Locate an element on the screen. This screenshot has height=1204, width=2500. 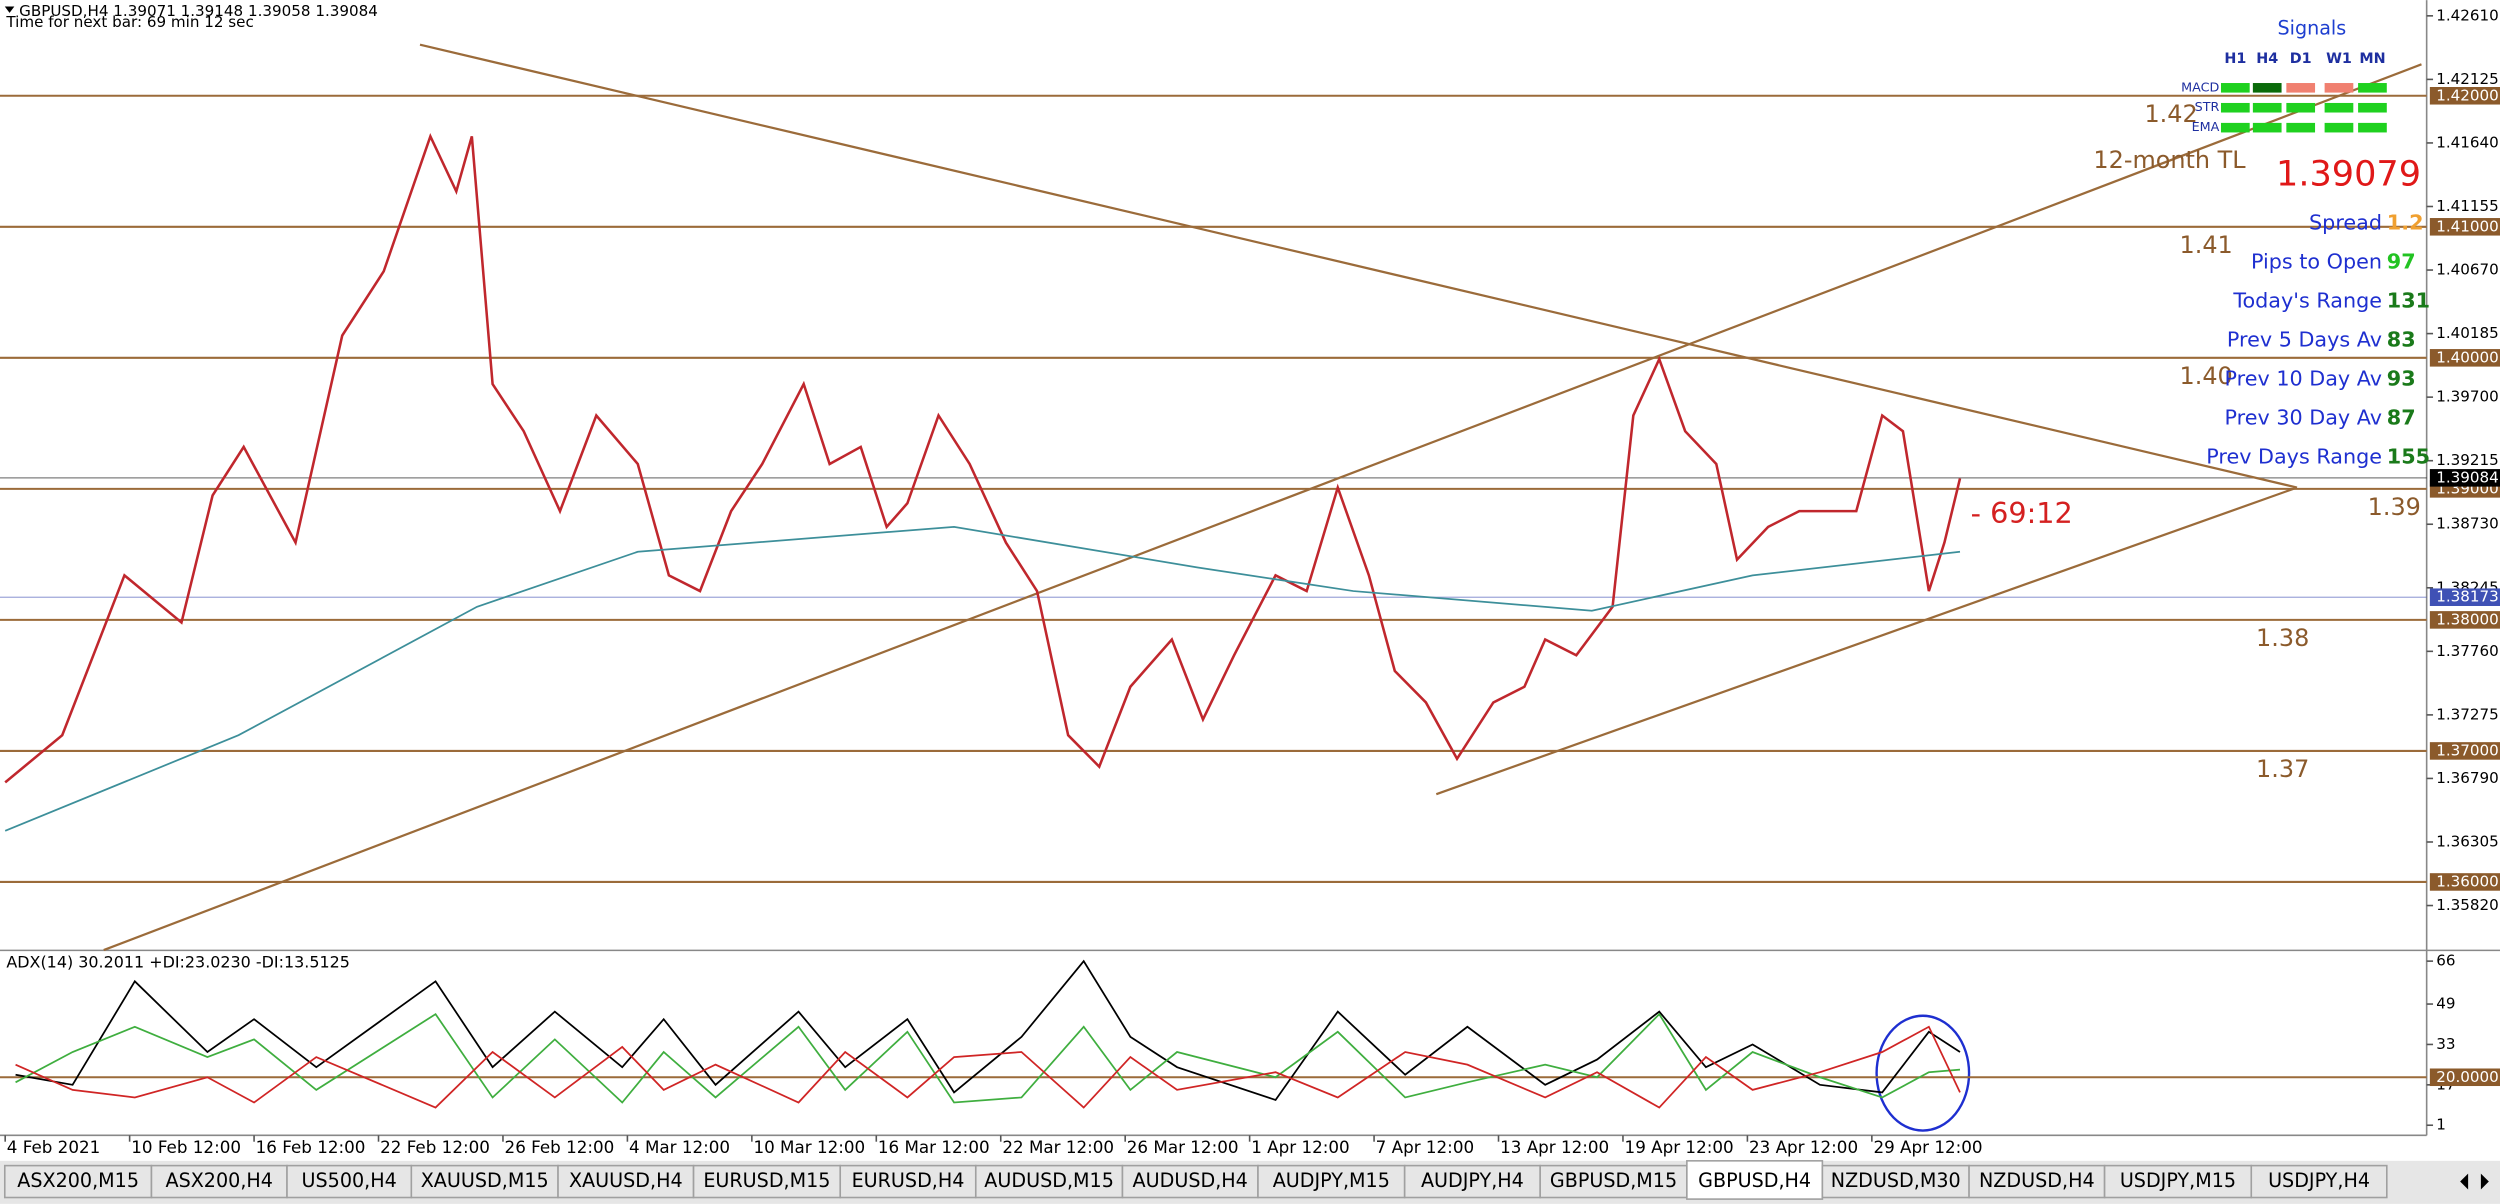
tab-label: XAUUSD,H4 is located at coordinates (626, 1180).